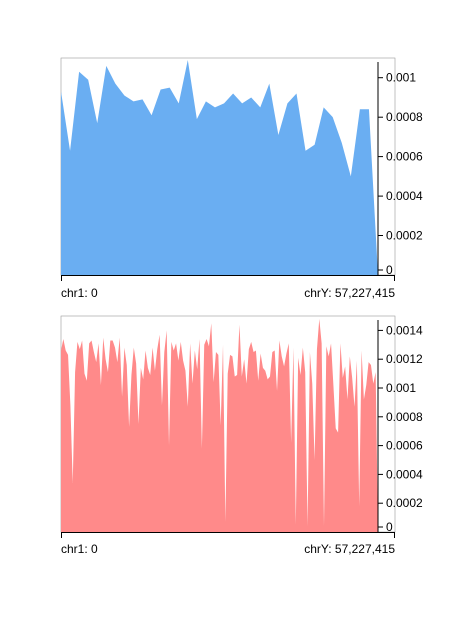 This screenshot has height=622, width=456. What do you see at coordinates (400, 169) in the screenshot?
I see `track-1-y-axis: 0 0.0002 0.0004 0.0006 0.0008 0.001` at bounding box center [400, 169].